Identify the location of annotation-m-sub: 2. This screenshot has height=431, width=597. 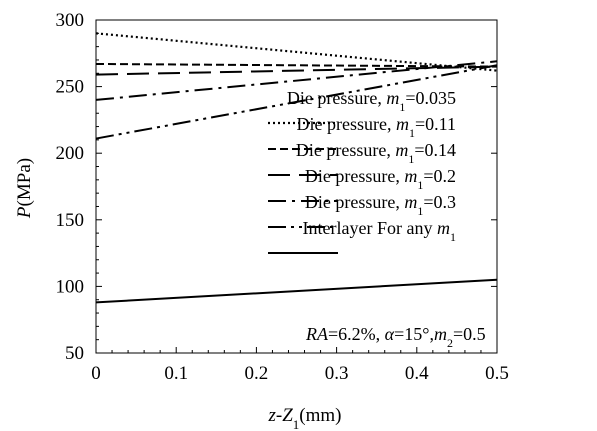
(450, 343).